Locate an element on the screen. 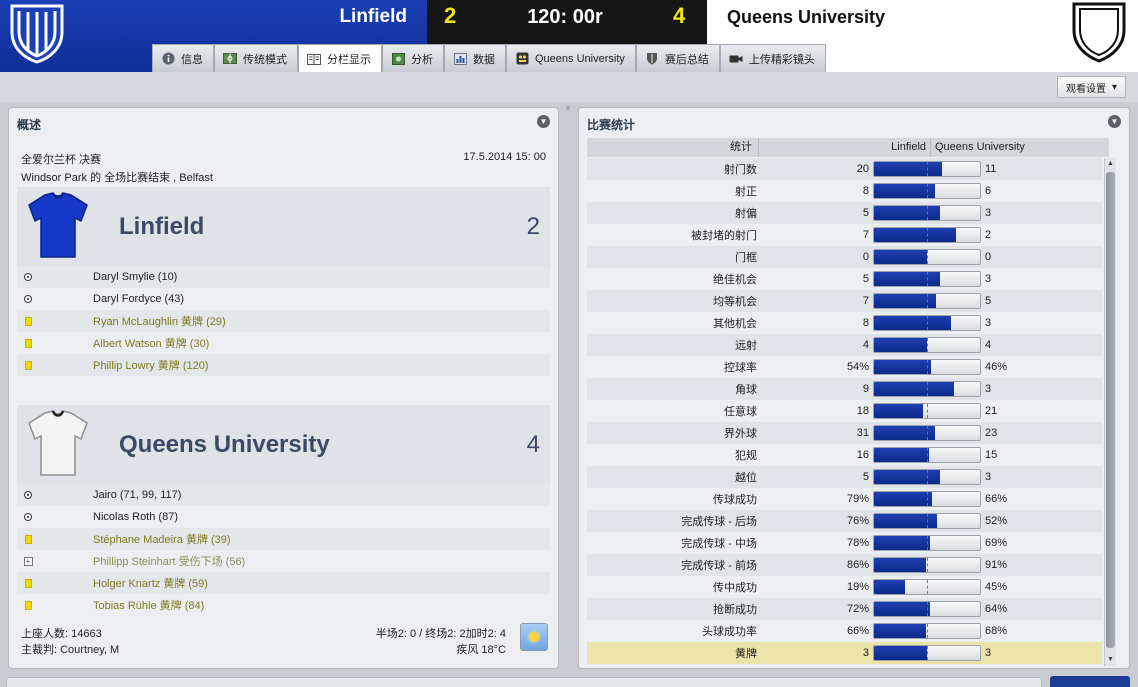 Image resolution: width=1138 pixels, height=687 pixels. stats-column-header: 统计 is located at coordinates (673, 147).